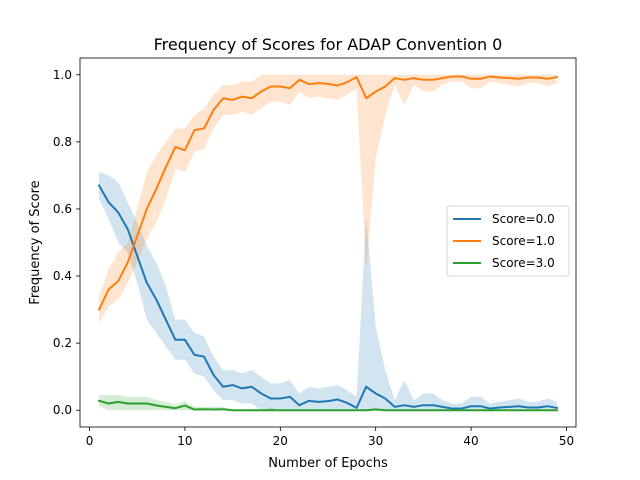 Image resolution: width=640 pixels, height=480 pixels. Describe the element at coordinates (523, 263) in the screenshot. I see `legend-label: Score=3.0` at that location.